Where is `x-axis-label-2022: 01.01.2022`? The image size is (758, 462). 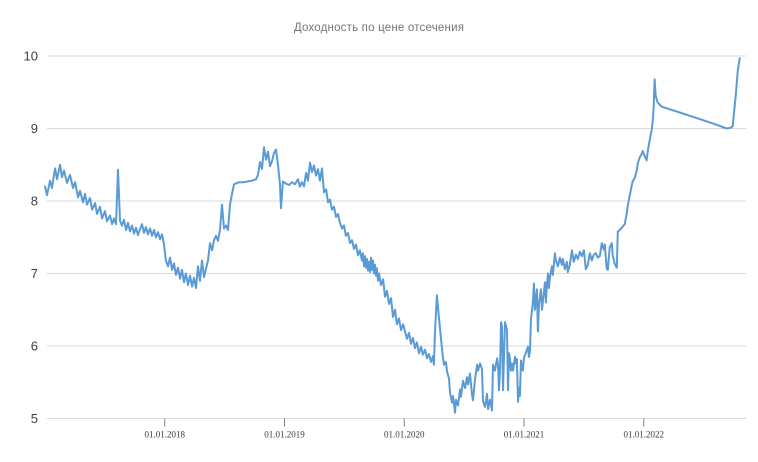 x-axis-label-2022: 01.01.2022 is located at coordinates (644, 435).